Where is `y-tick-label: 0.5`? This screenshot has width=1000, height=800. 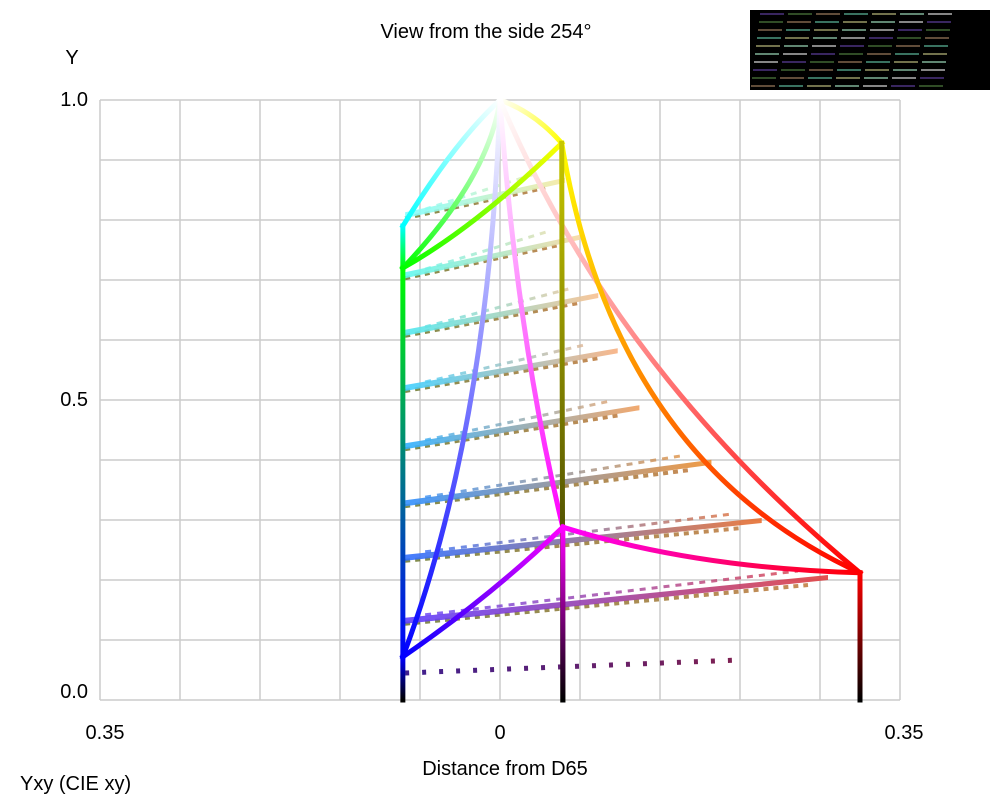 y-tick-label: 0.5 is located at coordinates (74, 400).